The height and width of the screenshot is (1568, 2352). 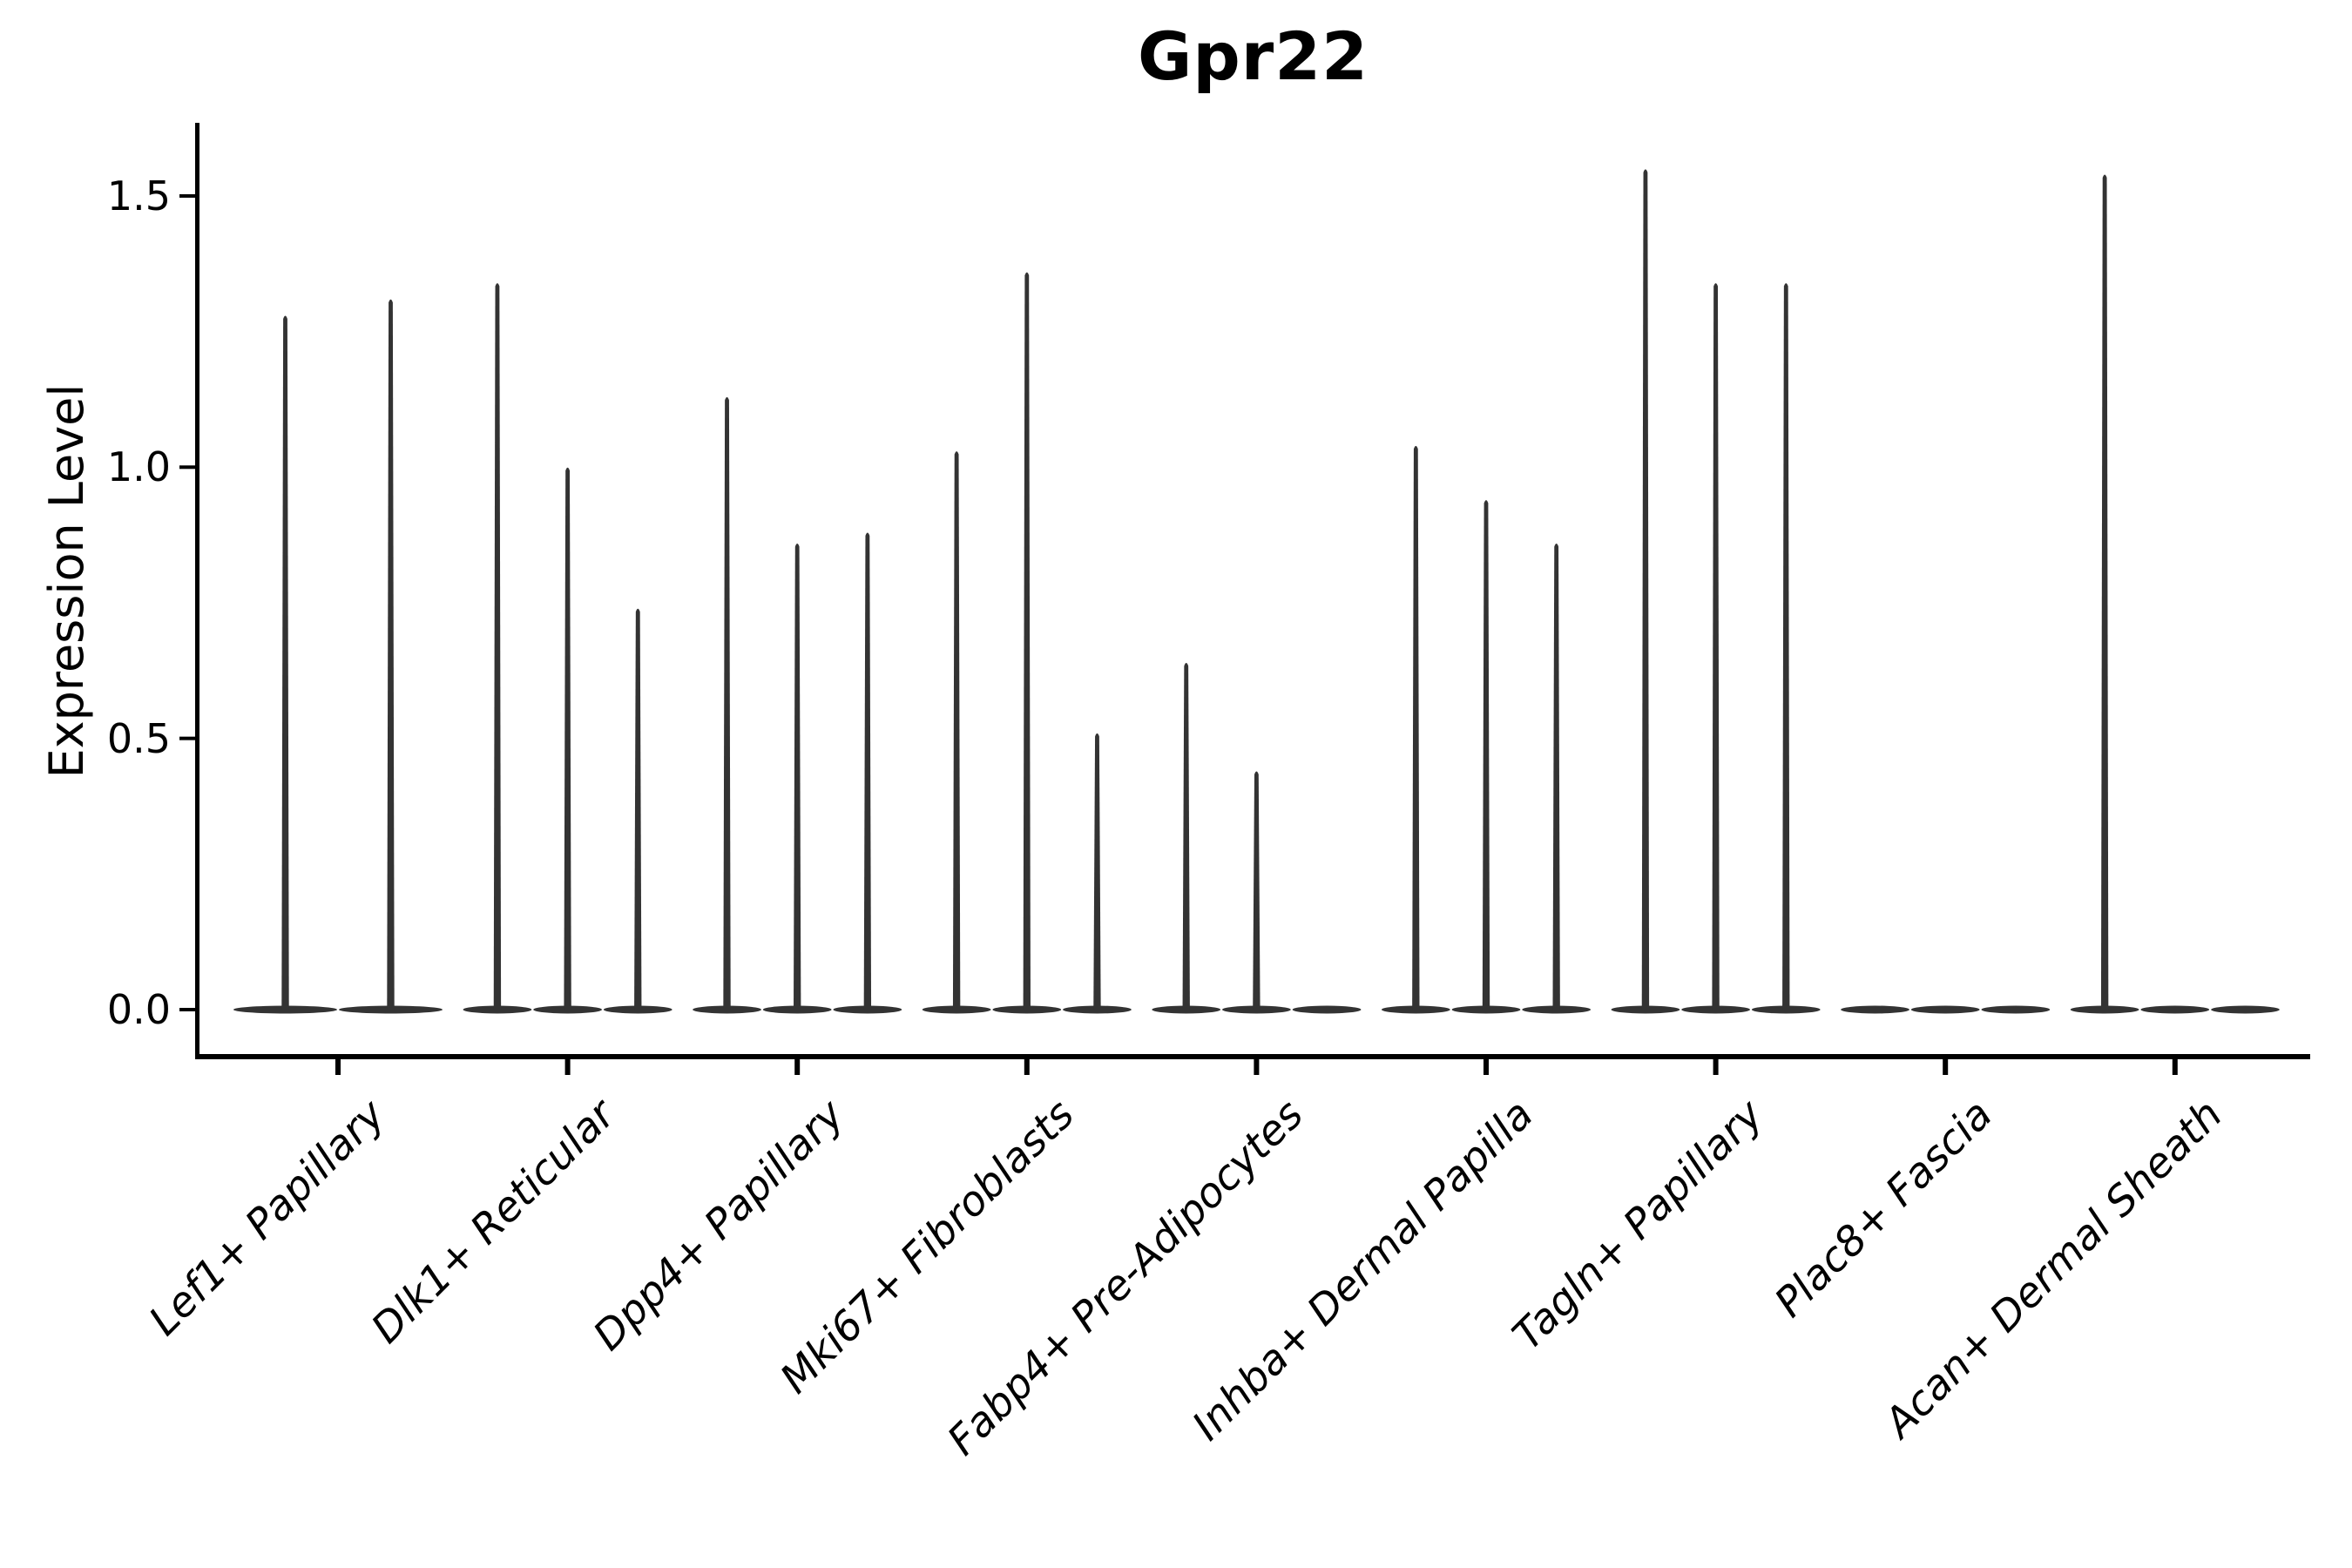 What do you see at coordinates (1253, 56) in the screenshot?
I see `chart-title: Gpr22` at bounding box center [1253, 56].